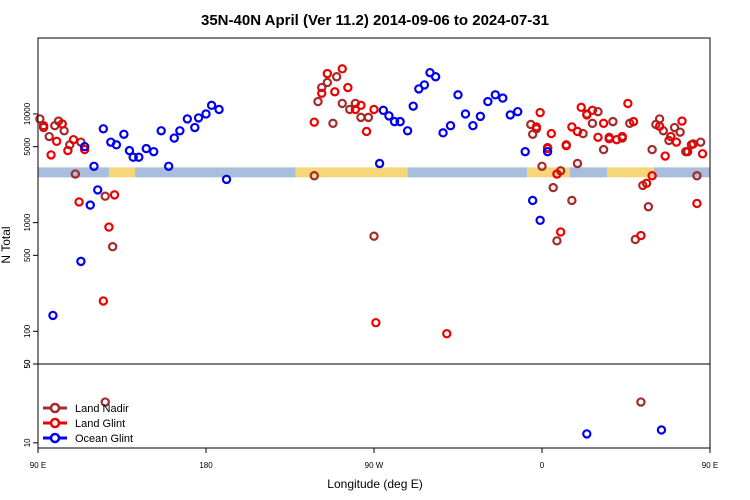 The height and width of the screenshot is (500, 750). Describe the element at coordinates (6, 244) in the screenshot. I see `y-axis-label: N Total` at that location.